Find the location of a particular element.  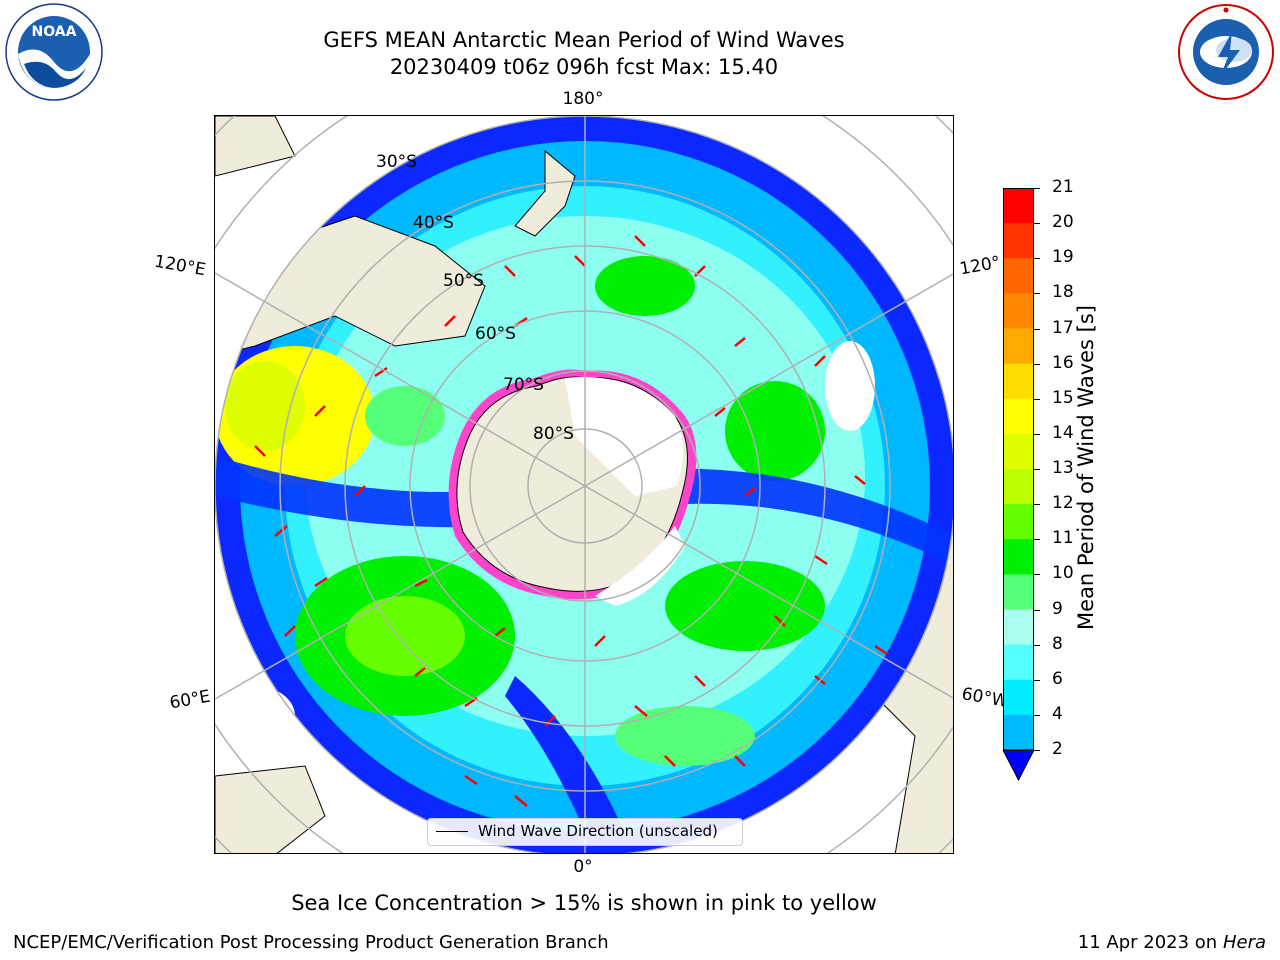

colorbar-tick-label: 17 is located at coordinates (1063, 327).